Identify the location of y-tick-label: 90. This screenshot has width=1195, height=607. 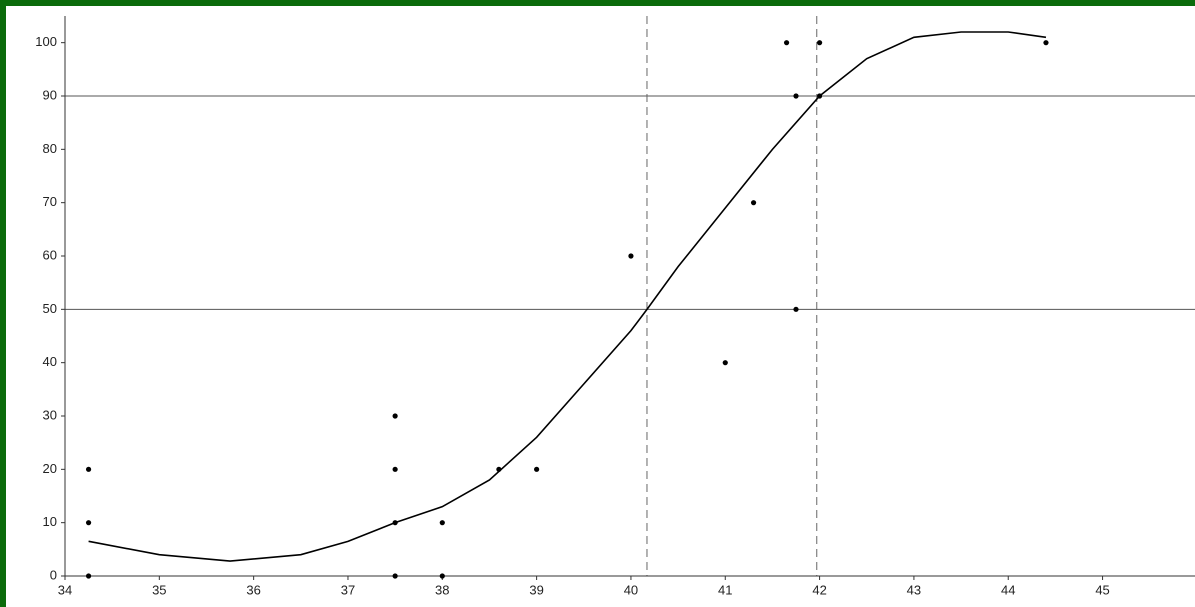
(50, 94).